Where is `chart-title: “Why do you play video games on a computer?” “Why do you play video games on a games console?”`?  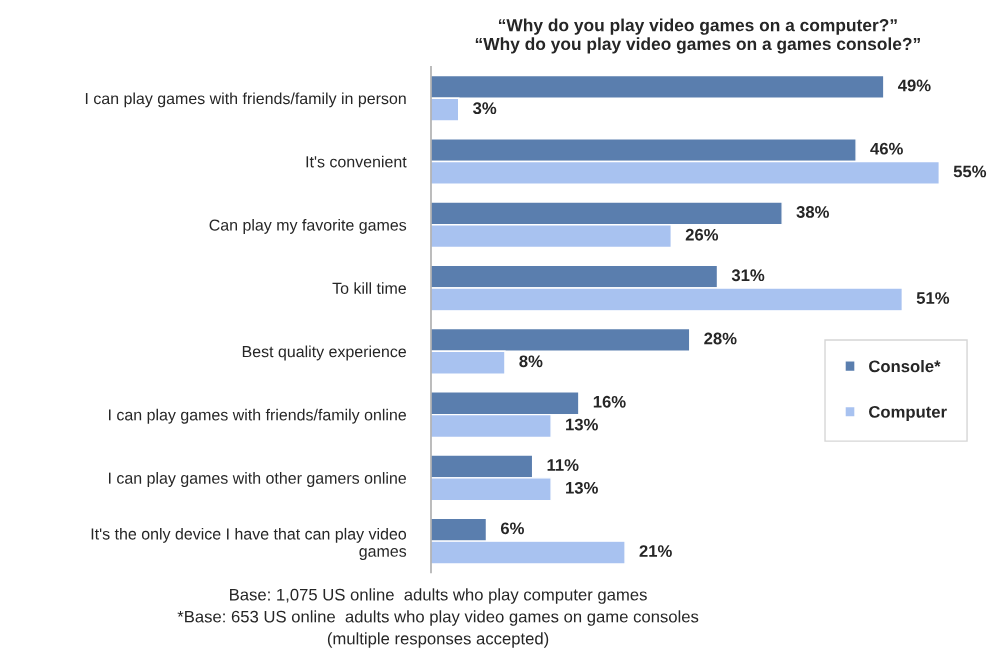 chart-title: “Why do you play video games on a computer?” “Why do you play video games on a games console?” is located at coordinates (697, 36).